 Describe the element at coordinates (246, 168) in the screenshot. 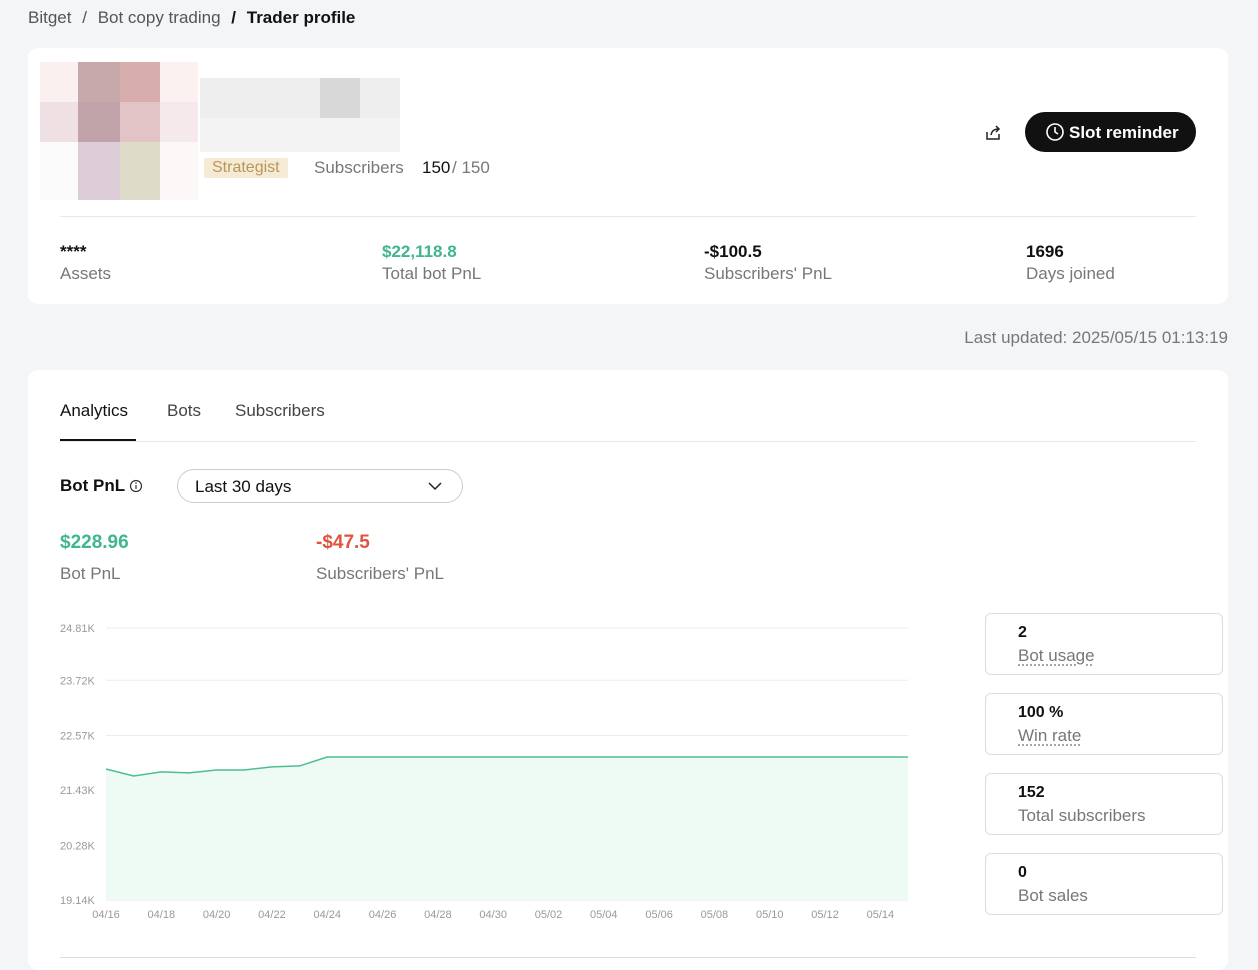

I see `badge: Strategist` at that location.